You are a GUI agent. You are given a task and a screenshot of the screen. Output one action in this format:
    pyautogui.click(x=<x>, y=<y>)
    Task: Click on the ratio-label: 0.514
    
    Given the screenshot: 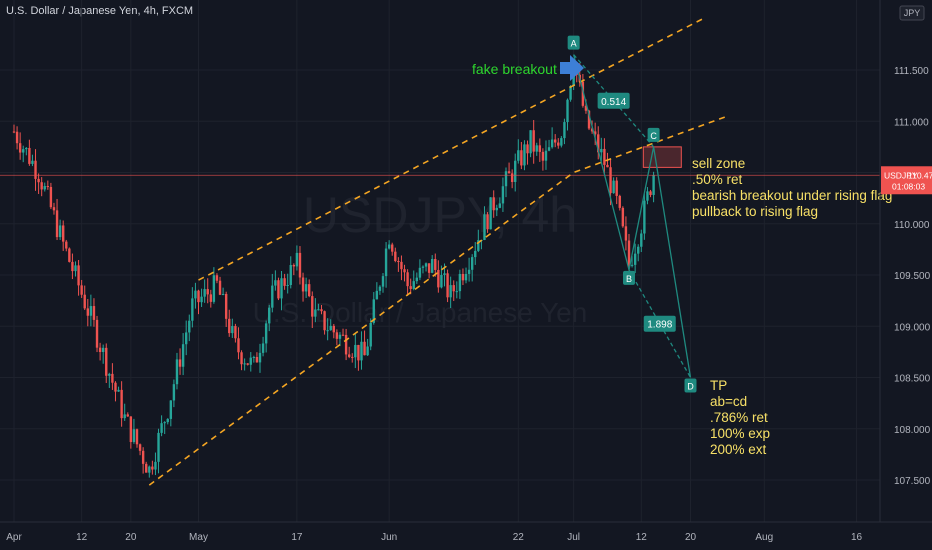 What is the action you would take?
    pyautogui.click(x=613, y=102)
    